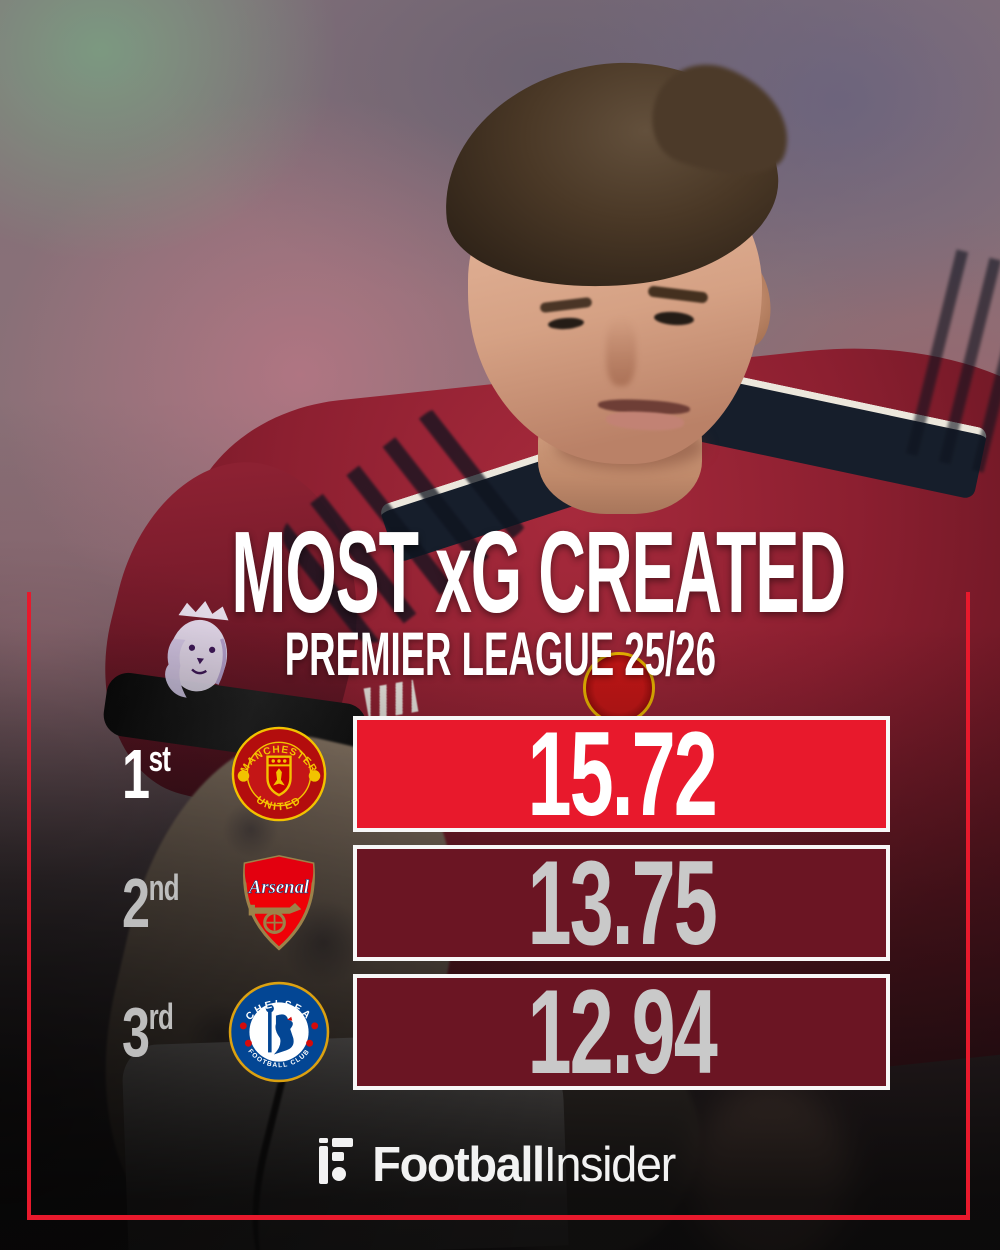  I want to click on rank-label-1st: 1st, so click(146, 774).